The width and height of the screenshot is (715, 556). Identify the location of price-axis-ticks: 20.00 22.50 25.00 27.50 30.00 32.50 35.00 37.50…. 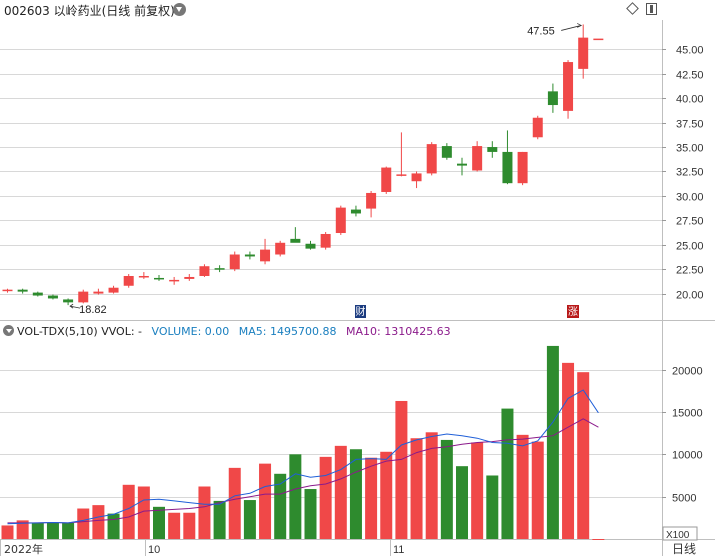
(683, 173).